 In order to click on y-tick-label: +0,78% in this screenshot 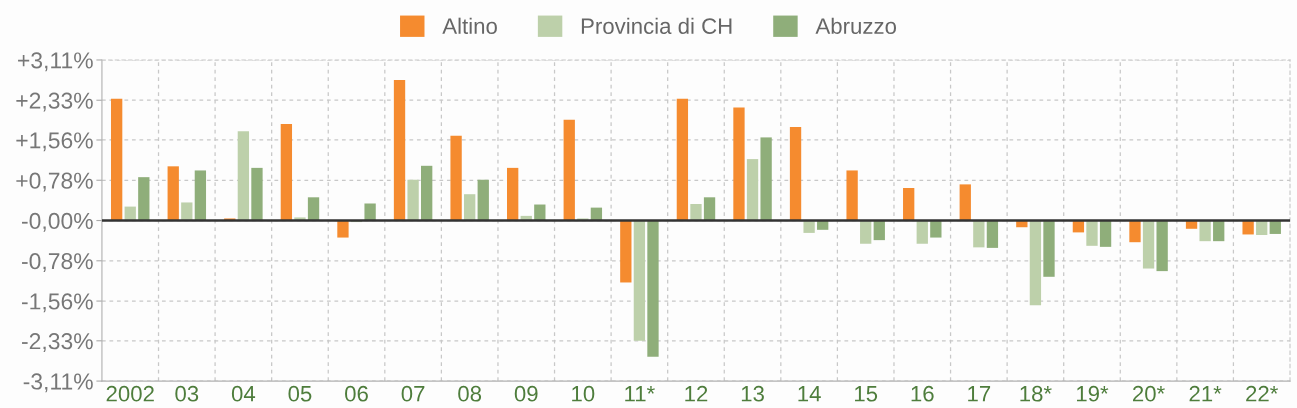, I will do `click(54, 182)`.